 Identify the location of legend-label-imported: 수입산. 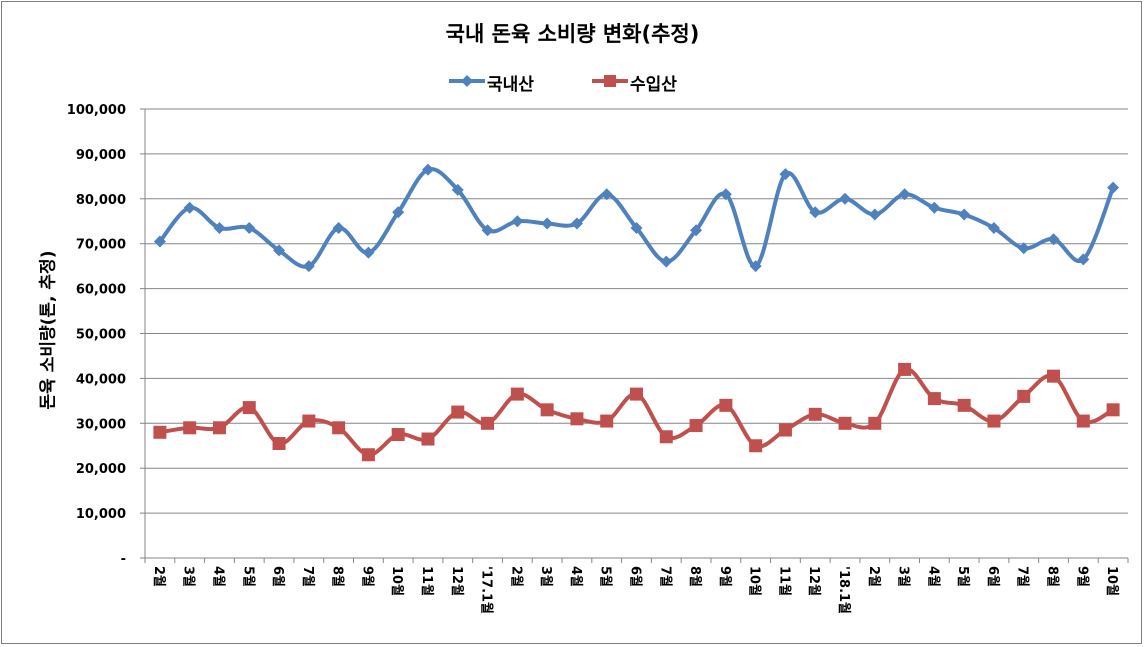
(653, 85).